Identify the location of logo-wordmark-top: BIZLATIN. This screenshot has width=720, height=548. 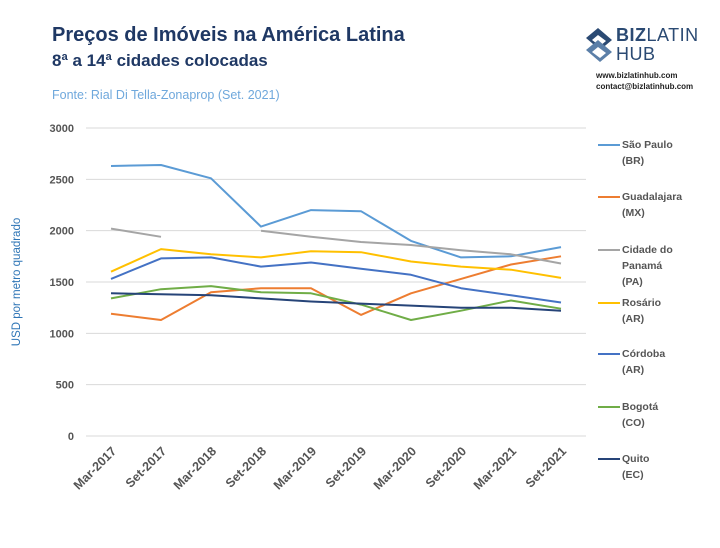
(657, 35).